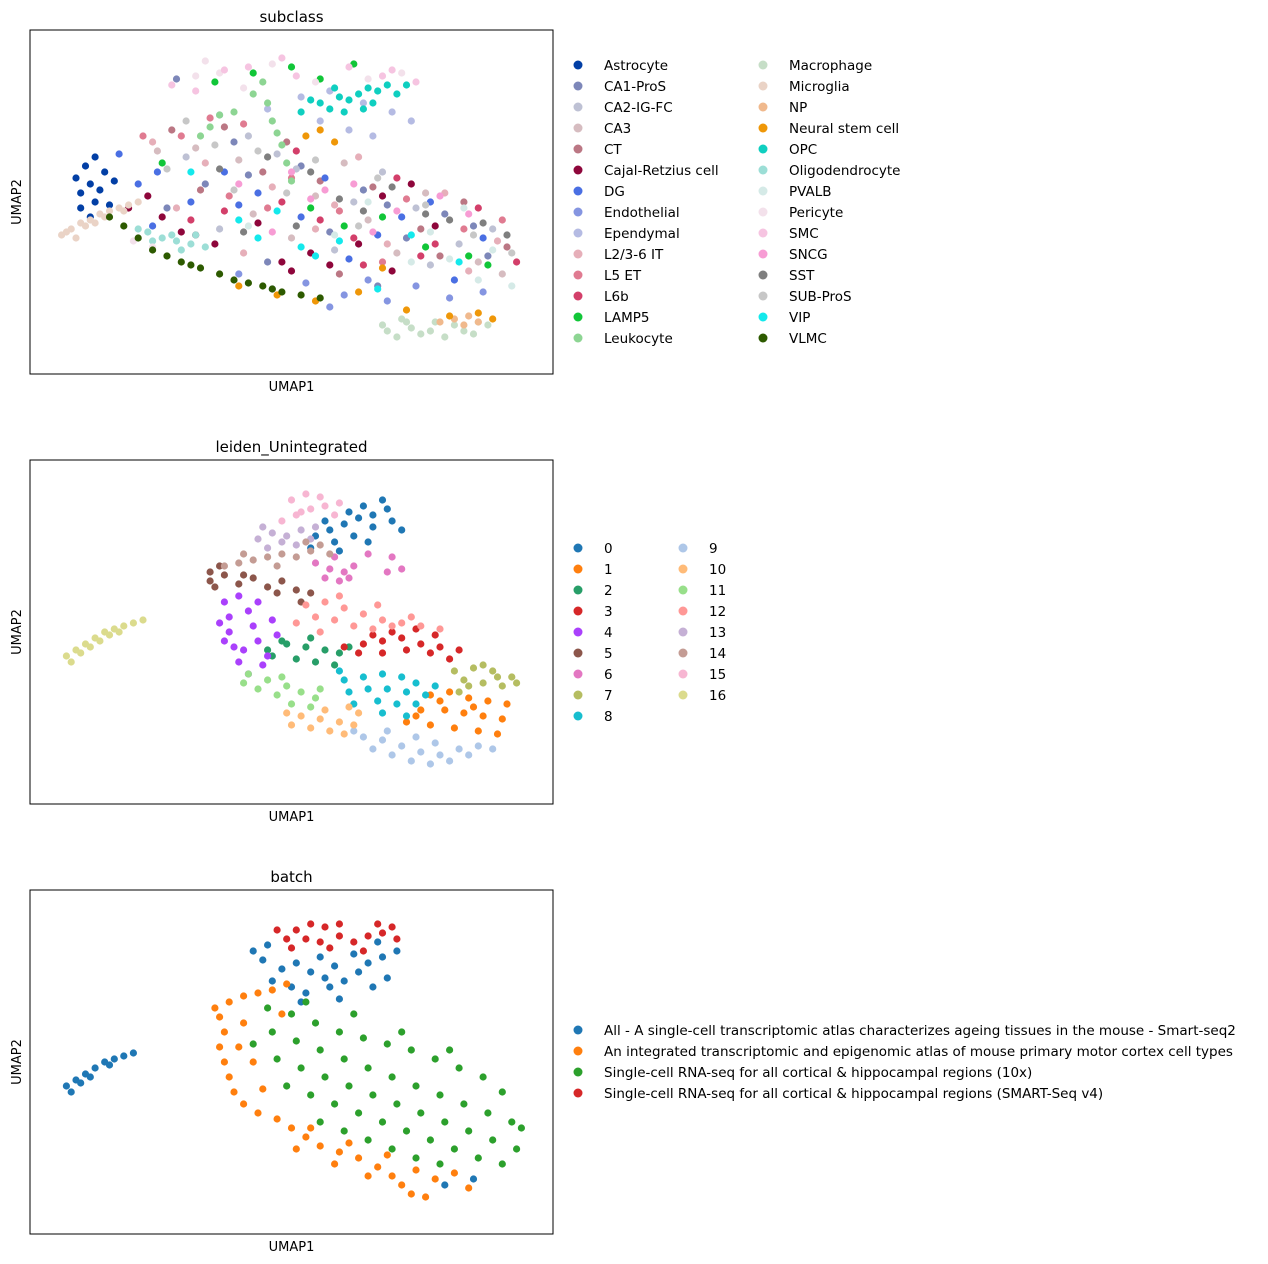 This screenshot has height=1264, width=1268. Describe the element at coordinates (330, 265) in the screenshot. I see `point-cajal-retzius-cell` at that location.